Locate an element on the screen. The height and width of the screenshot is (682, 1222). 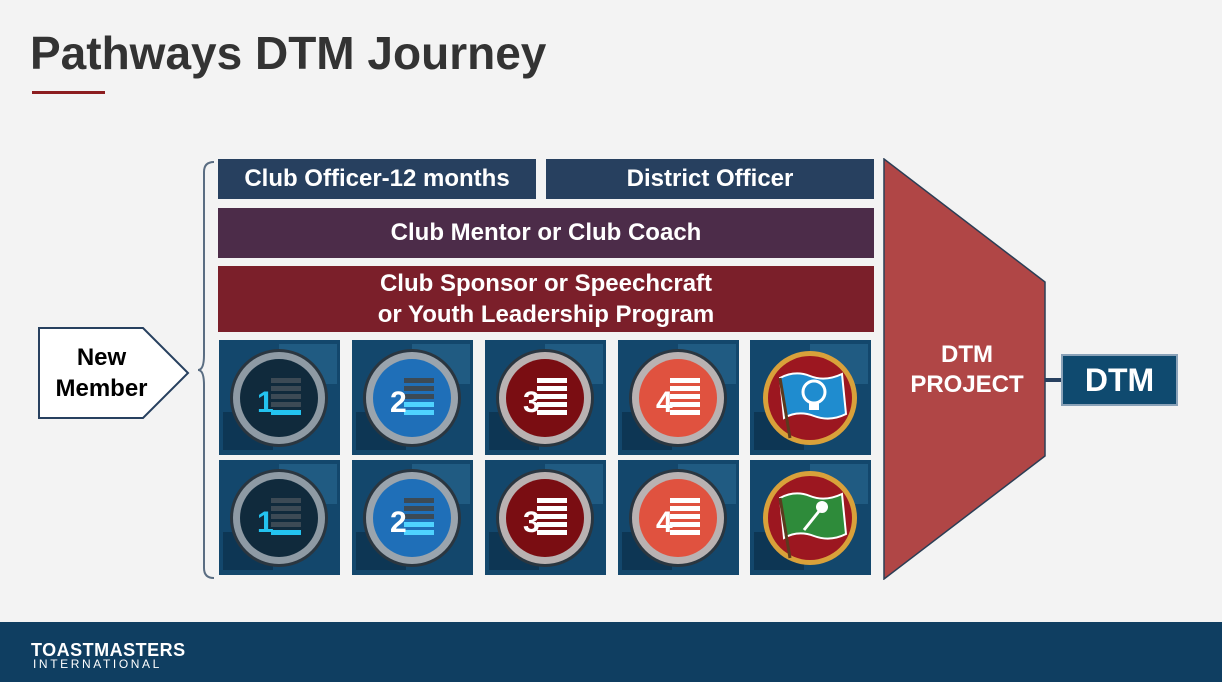
dtm-project-line1: DTM is located at coordinates (967, 354).